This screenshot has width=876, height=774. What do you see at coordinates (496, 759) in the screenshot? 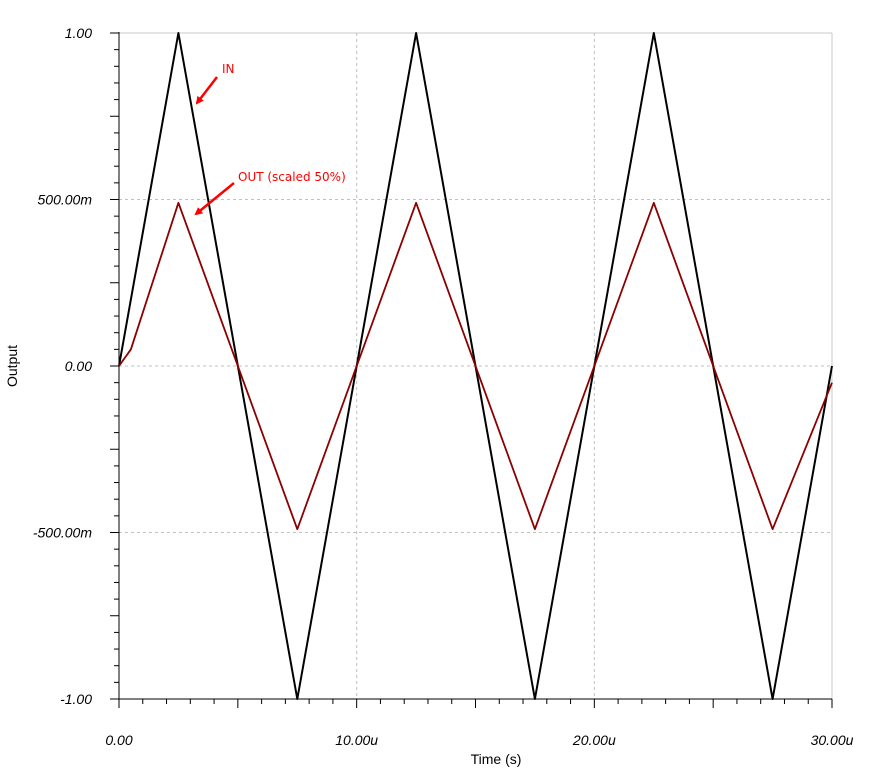
I see `x-axis-label: Time (s)` at bounding box center [496, 759].